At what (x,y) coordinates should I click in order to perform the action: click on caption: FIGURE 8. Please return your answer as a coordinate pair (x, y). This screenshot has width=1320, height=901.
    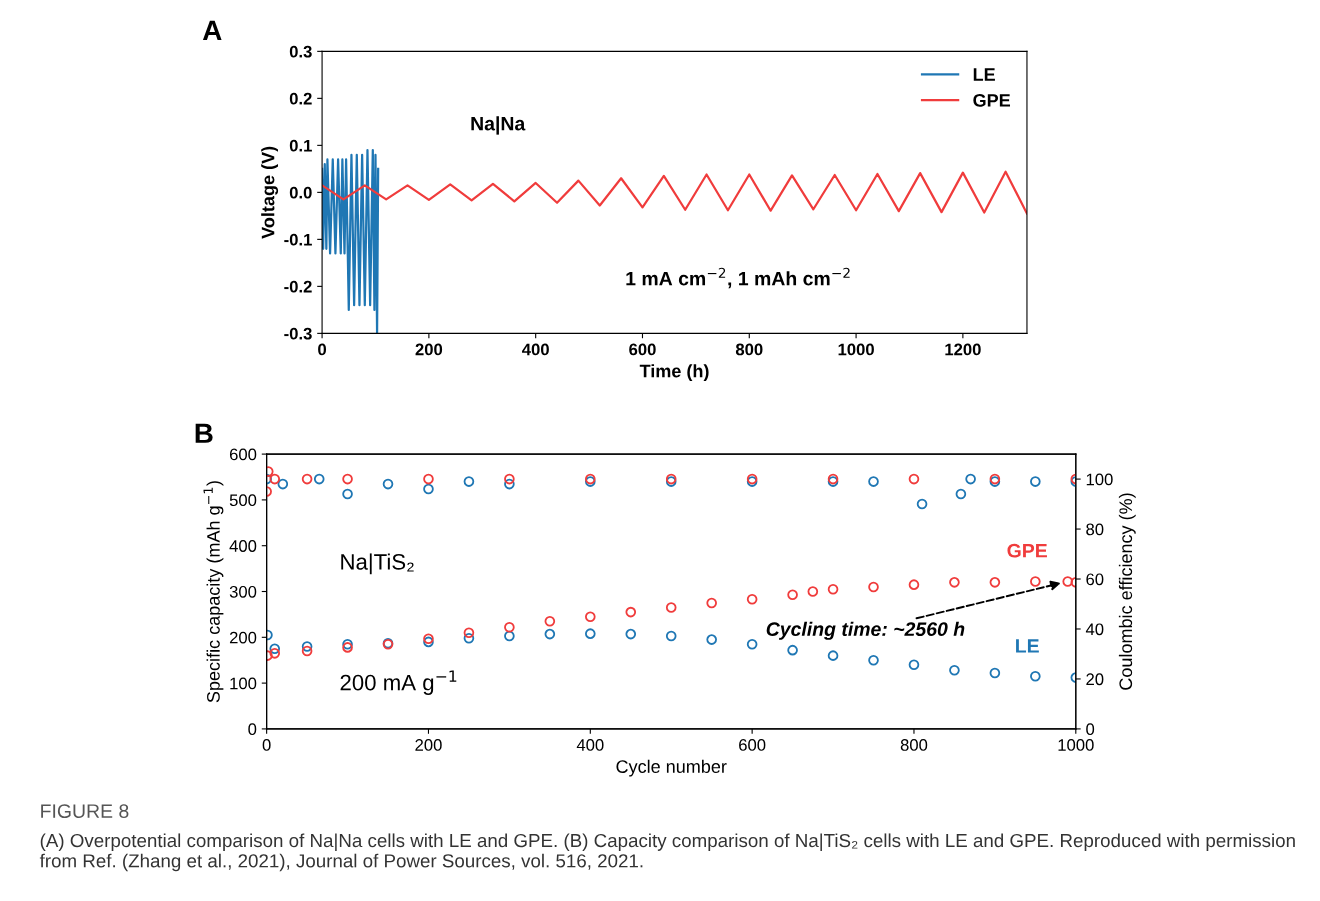
    Looking at the image, I should click on (85, 811).